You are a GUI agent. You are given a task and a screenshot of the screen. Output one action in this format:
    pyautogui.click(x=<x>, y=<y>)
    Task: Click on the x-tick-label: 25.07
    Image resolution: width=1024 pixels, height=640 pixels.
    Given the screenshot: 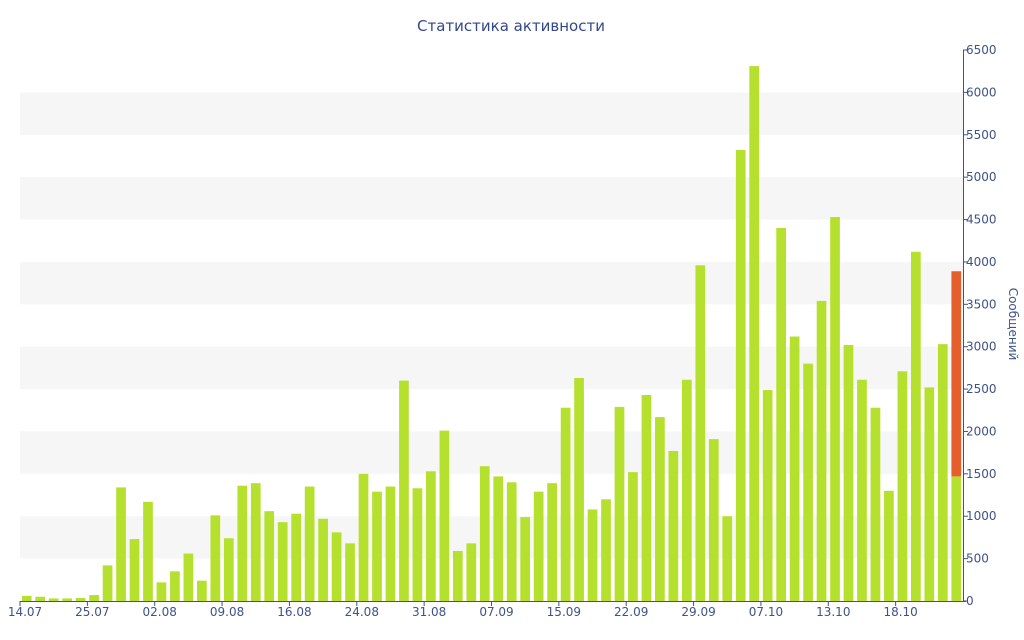 What is the action you would take?
    pyautogui.click(x=92, y=612)
    